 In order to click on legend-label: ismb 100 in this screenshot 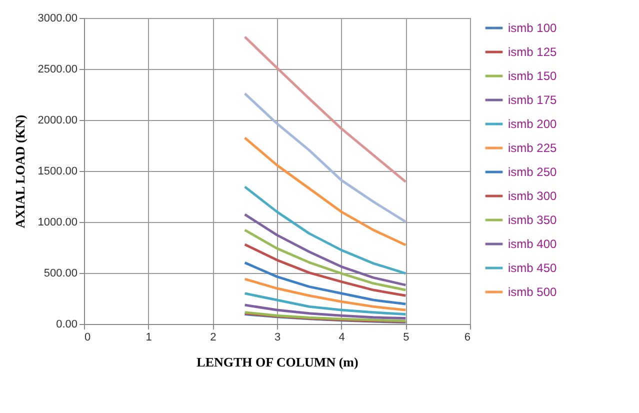, I will do `click(533, 28)`.